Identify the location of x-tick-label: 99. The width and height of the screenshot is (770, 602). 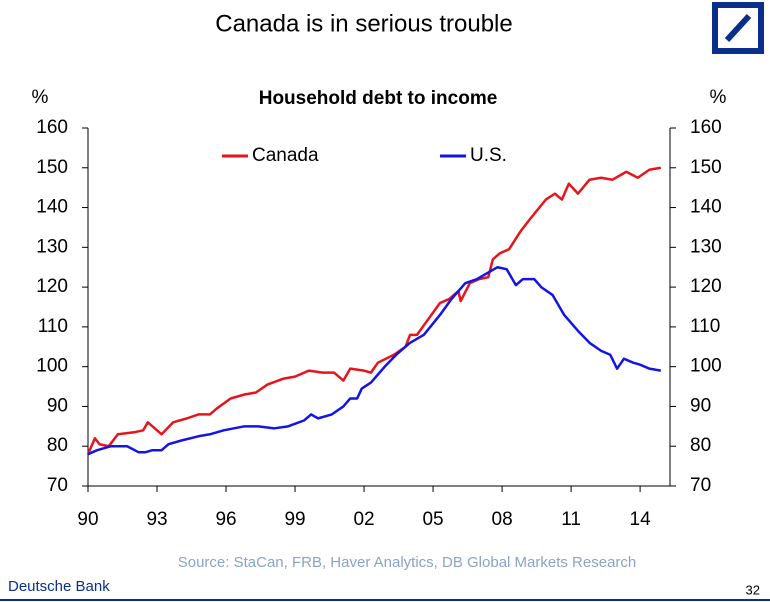
(294, 519).